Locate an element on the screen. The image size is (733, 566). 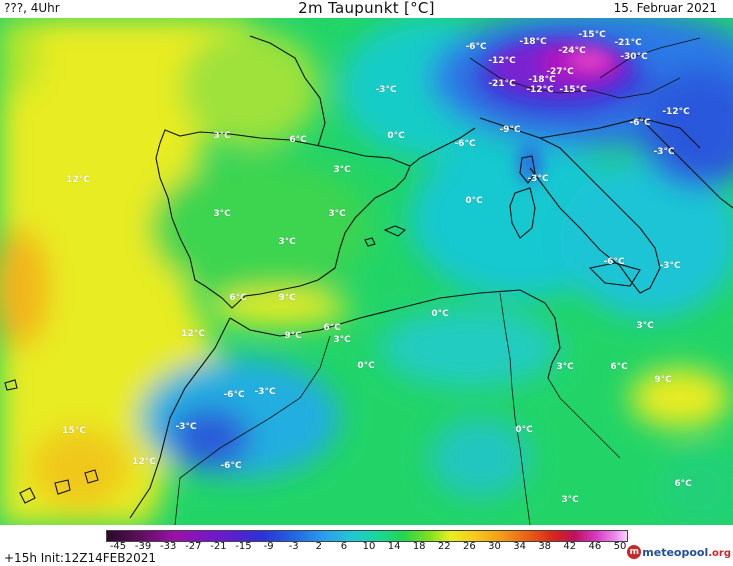
map-title: 2m Taupunkt [°C] is located at coordinates (366, 8).